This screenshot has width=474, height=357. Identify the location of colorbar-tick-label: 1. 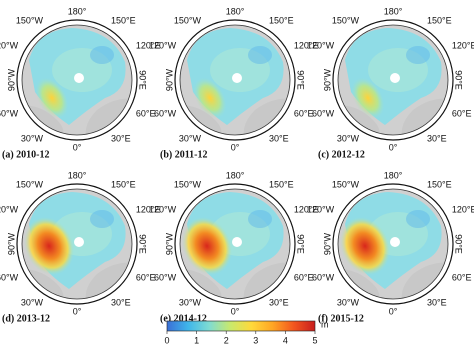
(196, 340).